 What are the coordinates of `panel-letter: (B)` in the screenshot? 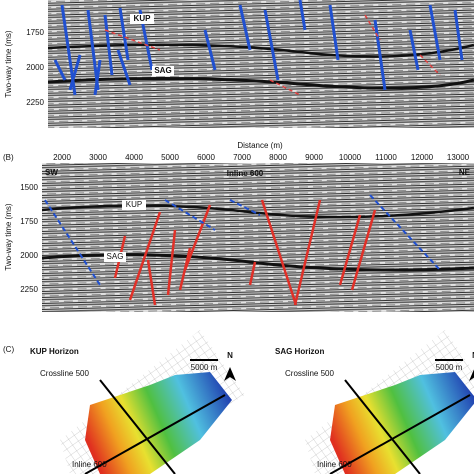 It's located at (8, 157).